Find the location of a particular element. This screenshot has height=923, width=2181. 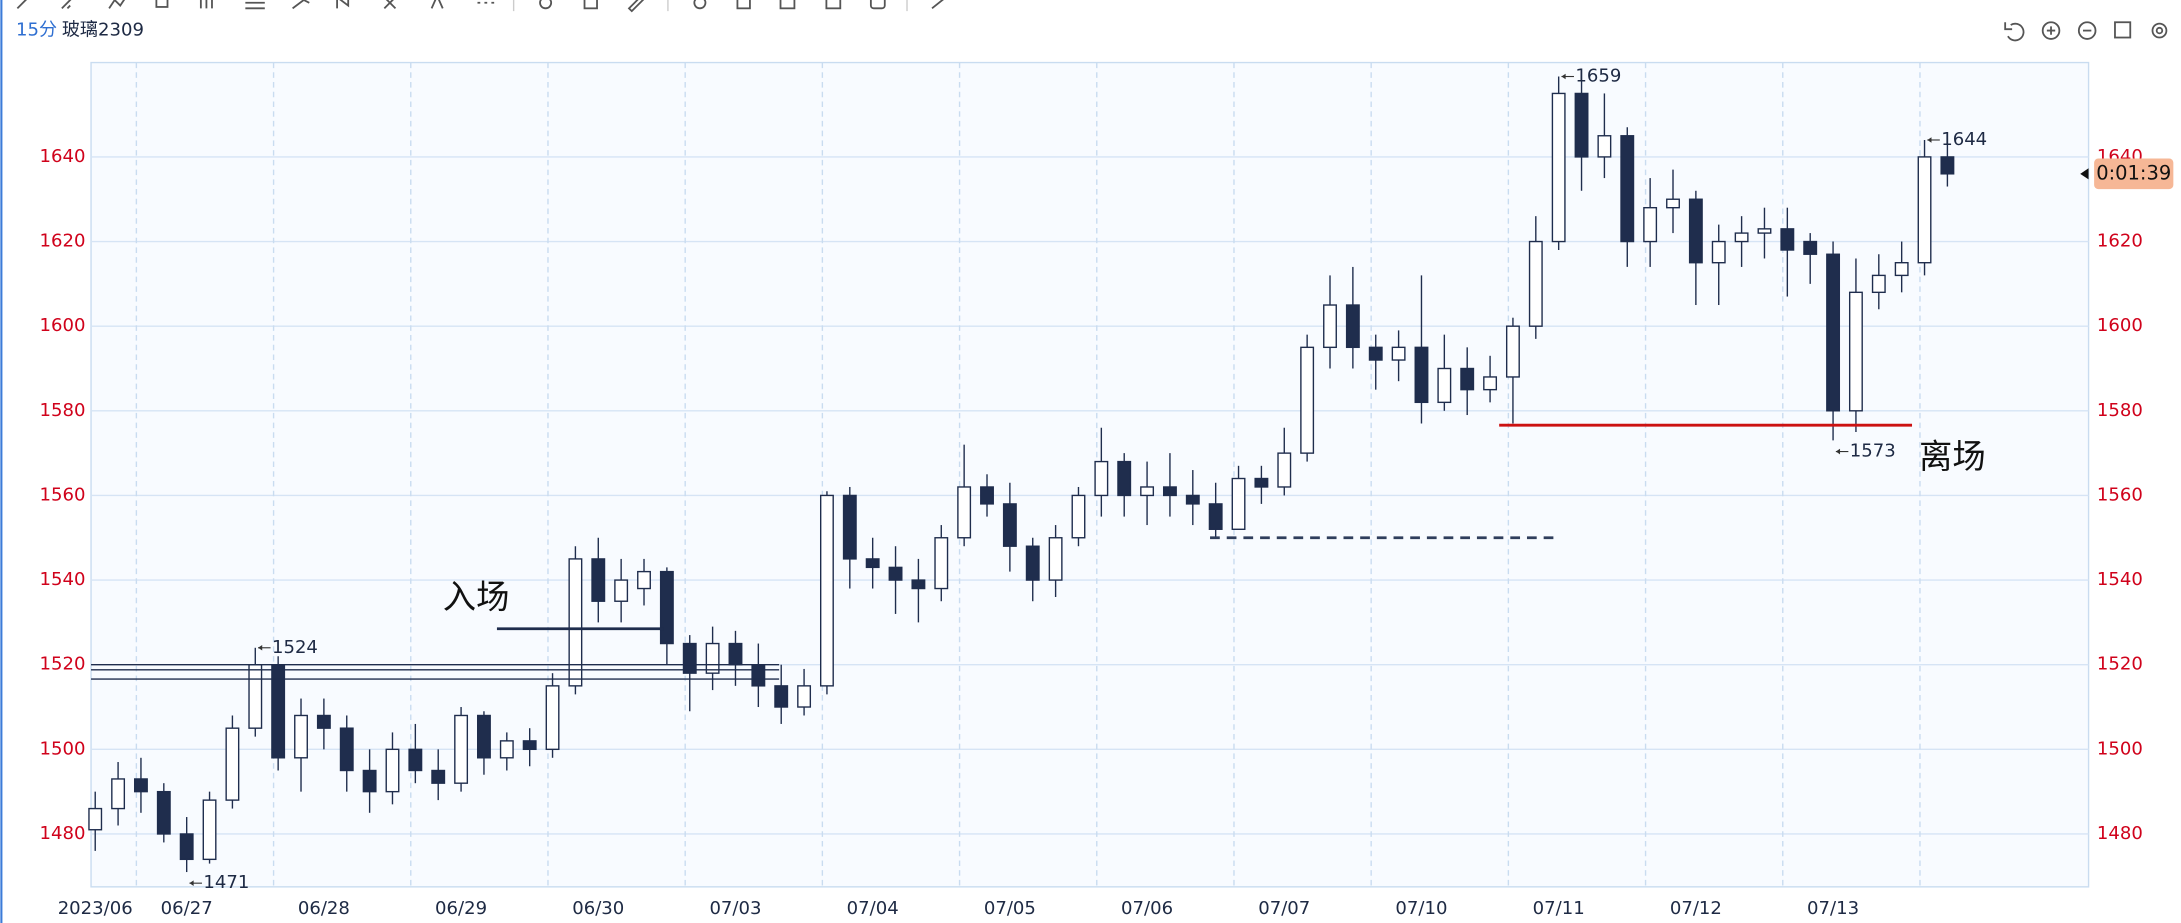

annotation: 离场 is located at coordinates (1952, 456).